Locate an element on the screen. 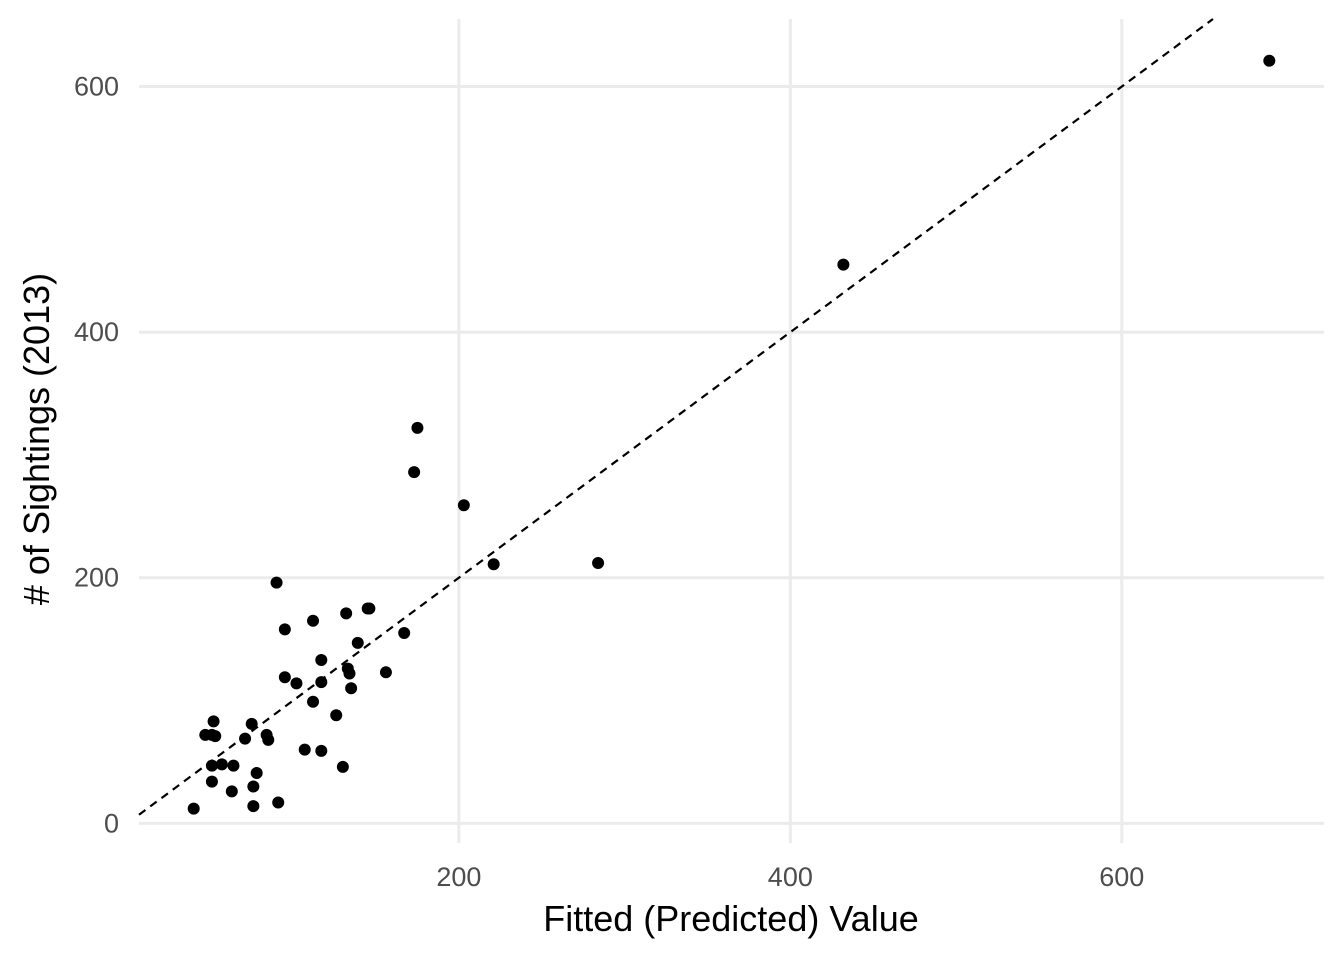  y-tick-label-600: 600 is located at coordinates (96, 87).